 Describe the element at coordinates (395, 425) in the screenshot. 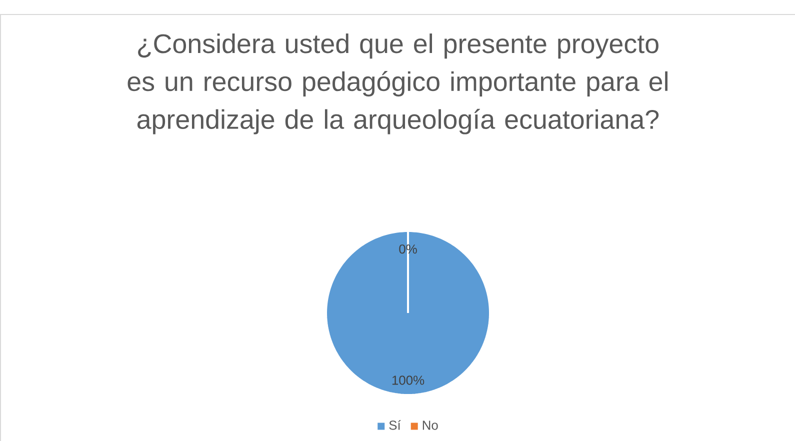

I see `legend-label: Sí` at that location.